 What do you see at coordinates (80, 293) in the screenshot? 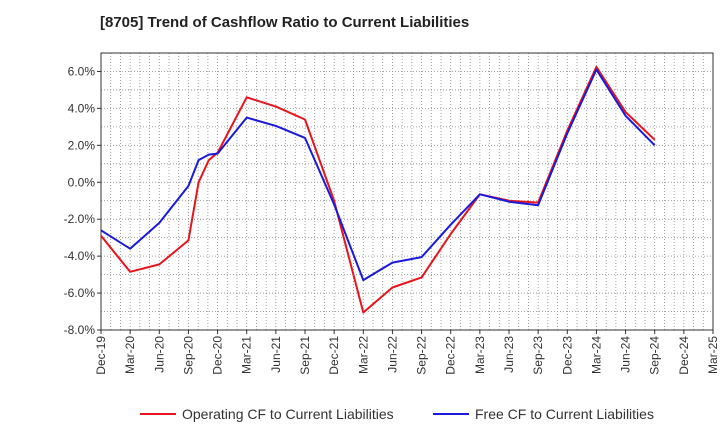
I see `y-tick-label: -6.0%` at bounding box center [80, 293].